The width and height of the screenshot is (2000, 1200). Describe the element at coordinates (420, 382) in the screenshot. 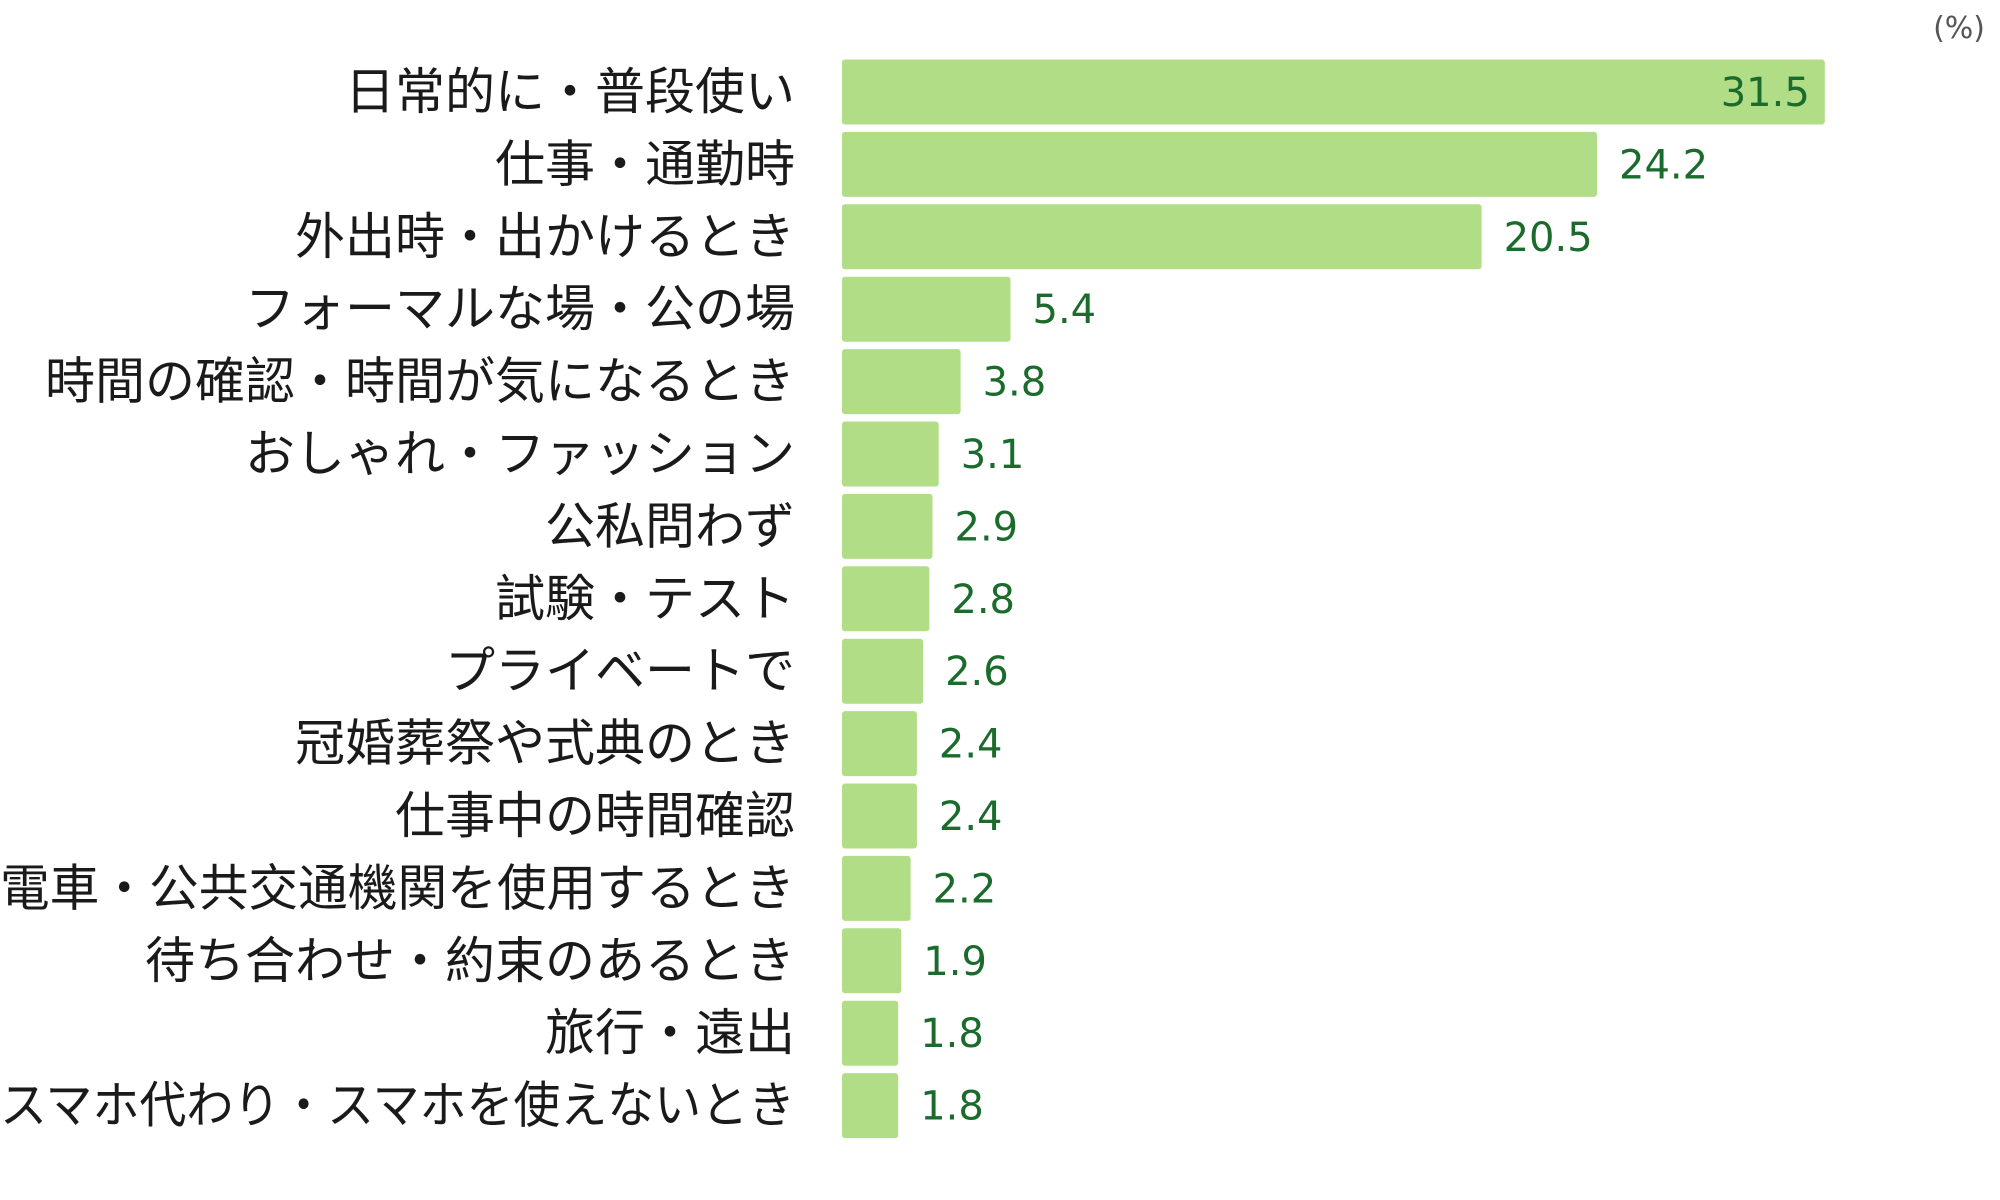

I see `category-label: 時間の確認・時間が気になるとき` at that location.